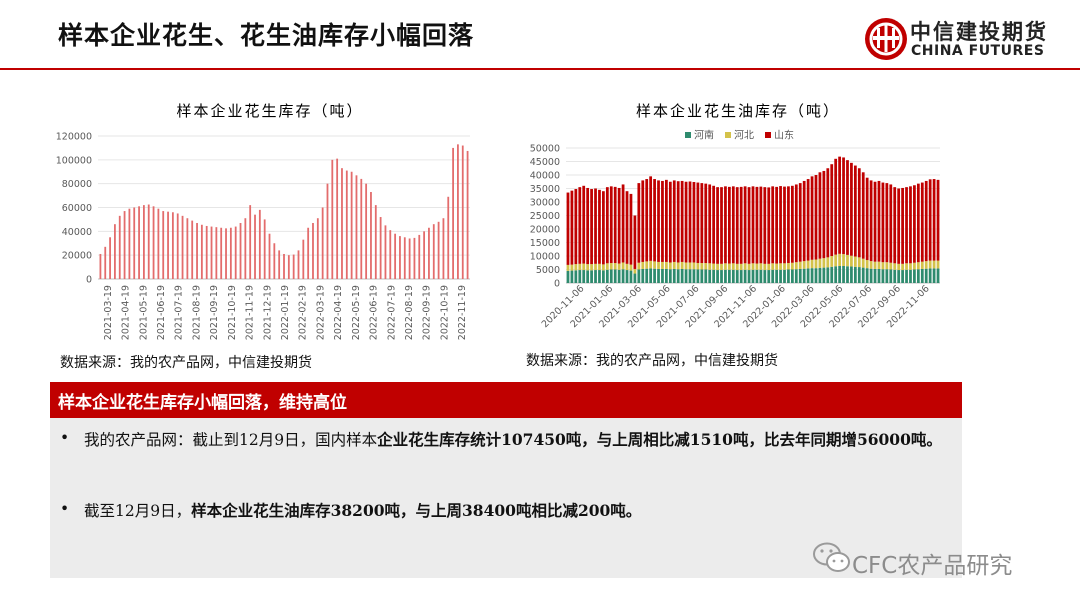 The width and height of the screenshot is (1080, 608). Describe the element at coordinates (186, 363) in the screenshot. I see `left-chart-source: 数据来源：我的农产品网，中信建投期货` at that location.